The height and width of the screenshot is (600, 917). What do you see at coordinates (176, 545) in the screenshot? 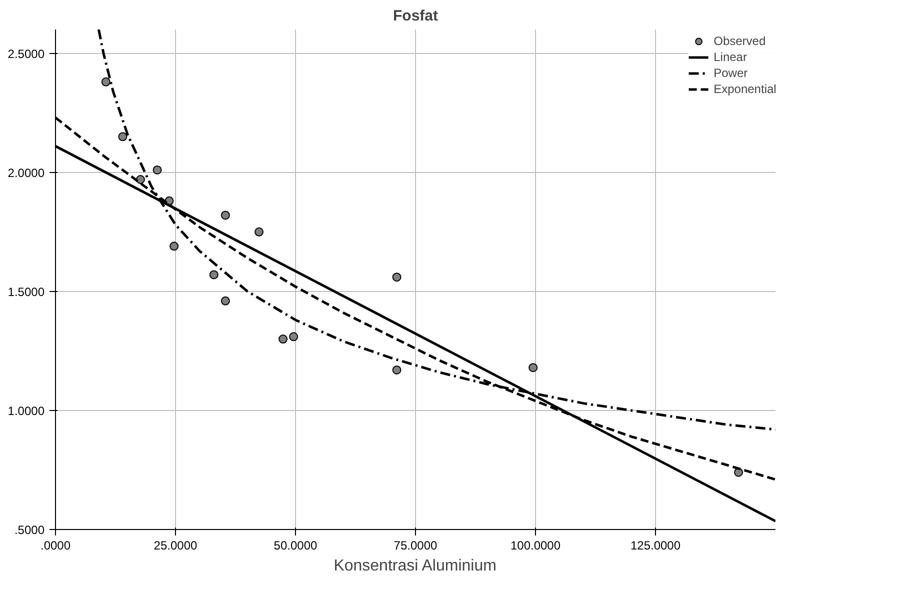
I see `x-tick-label: 25.0000` at bounding box center [176, 545].